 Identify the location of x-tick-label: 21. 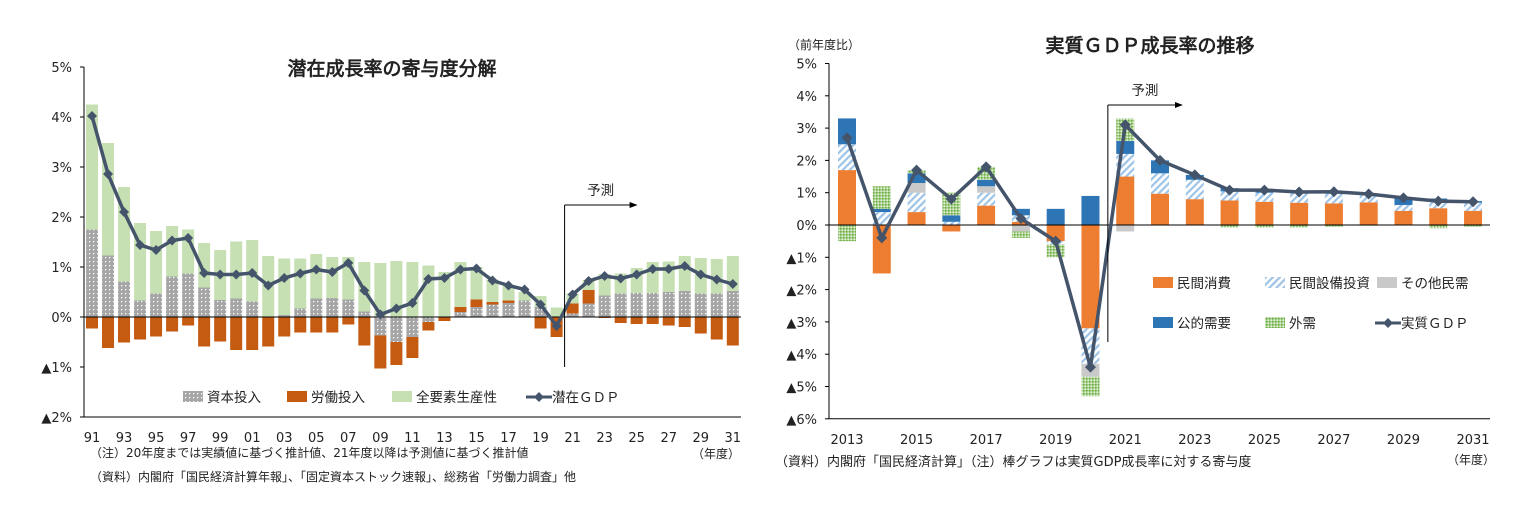
(572, 438).